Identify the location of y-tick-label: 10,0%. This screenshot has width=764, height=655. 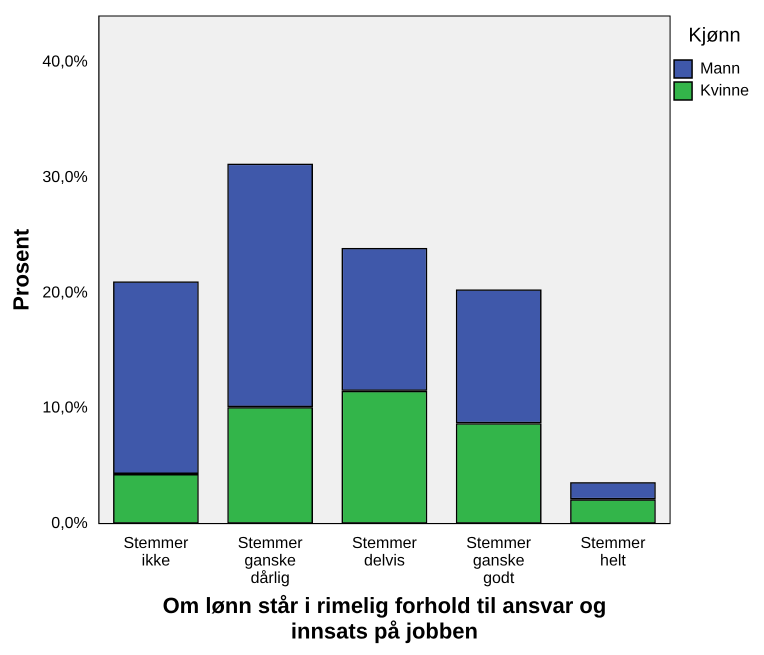
(65, 408).